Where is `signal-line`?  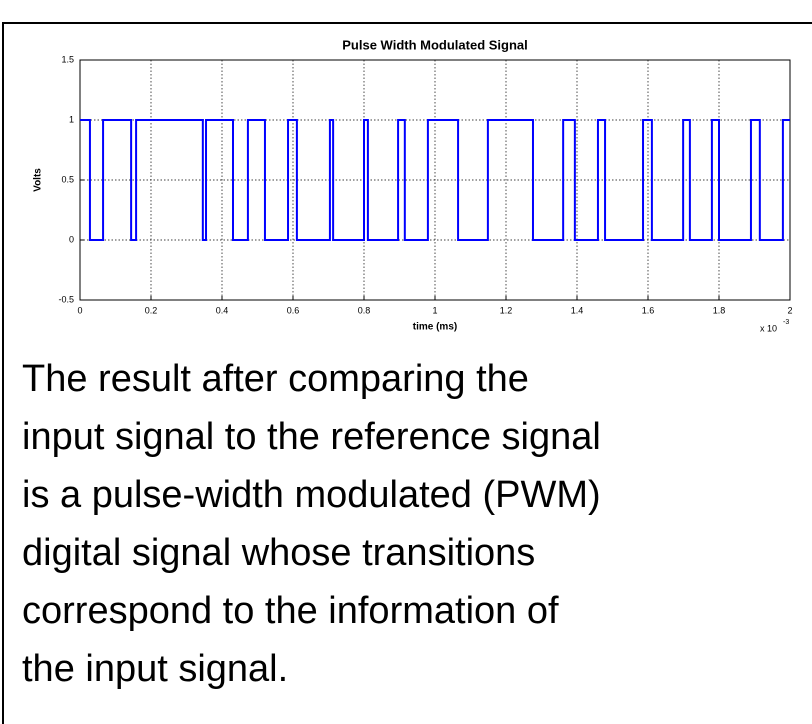
signal-line is located at coordinates (435, 180).